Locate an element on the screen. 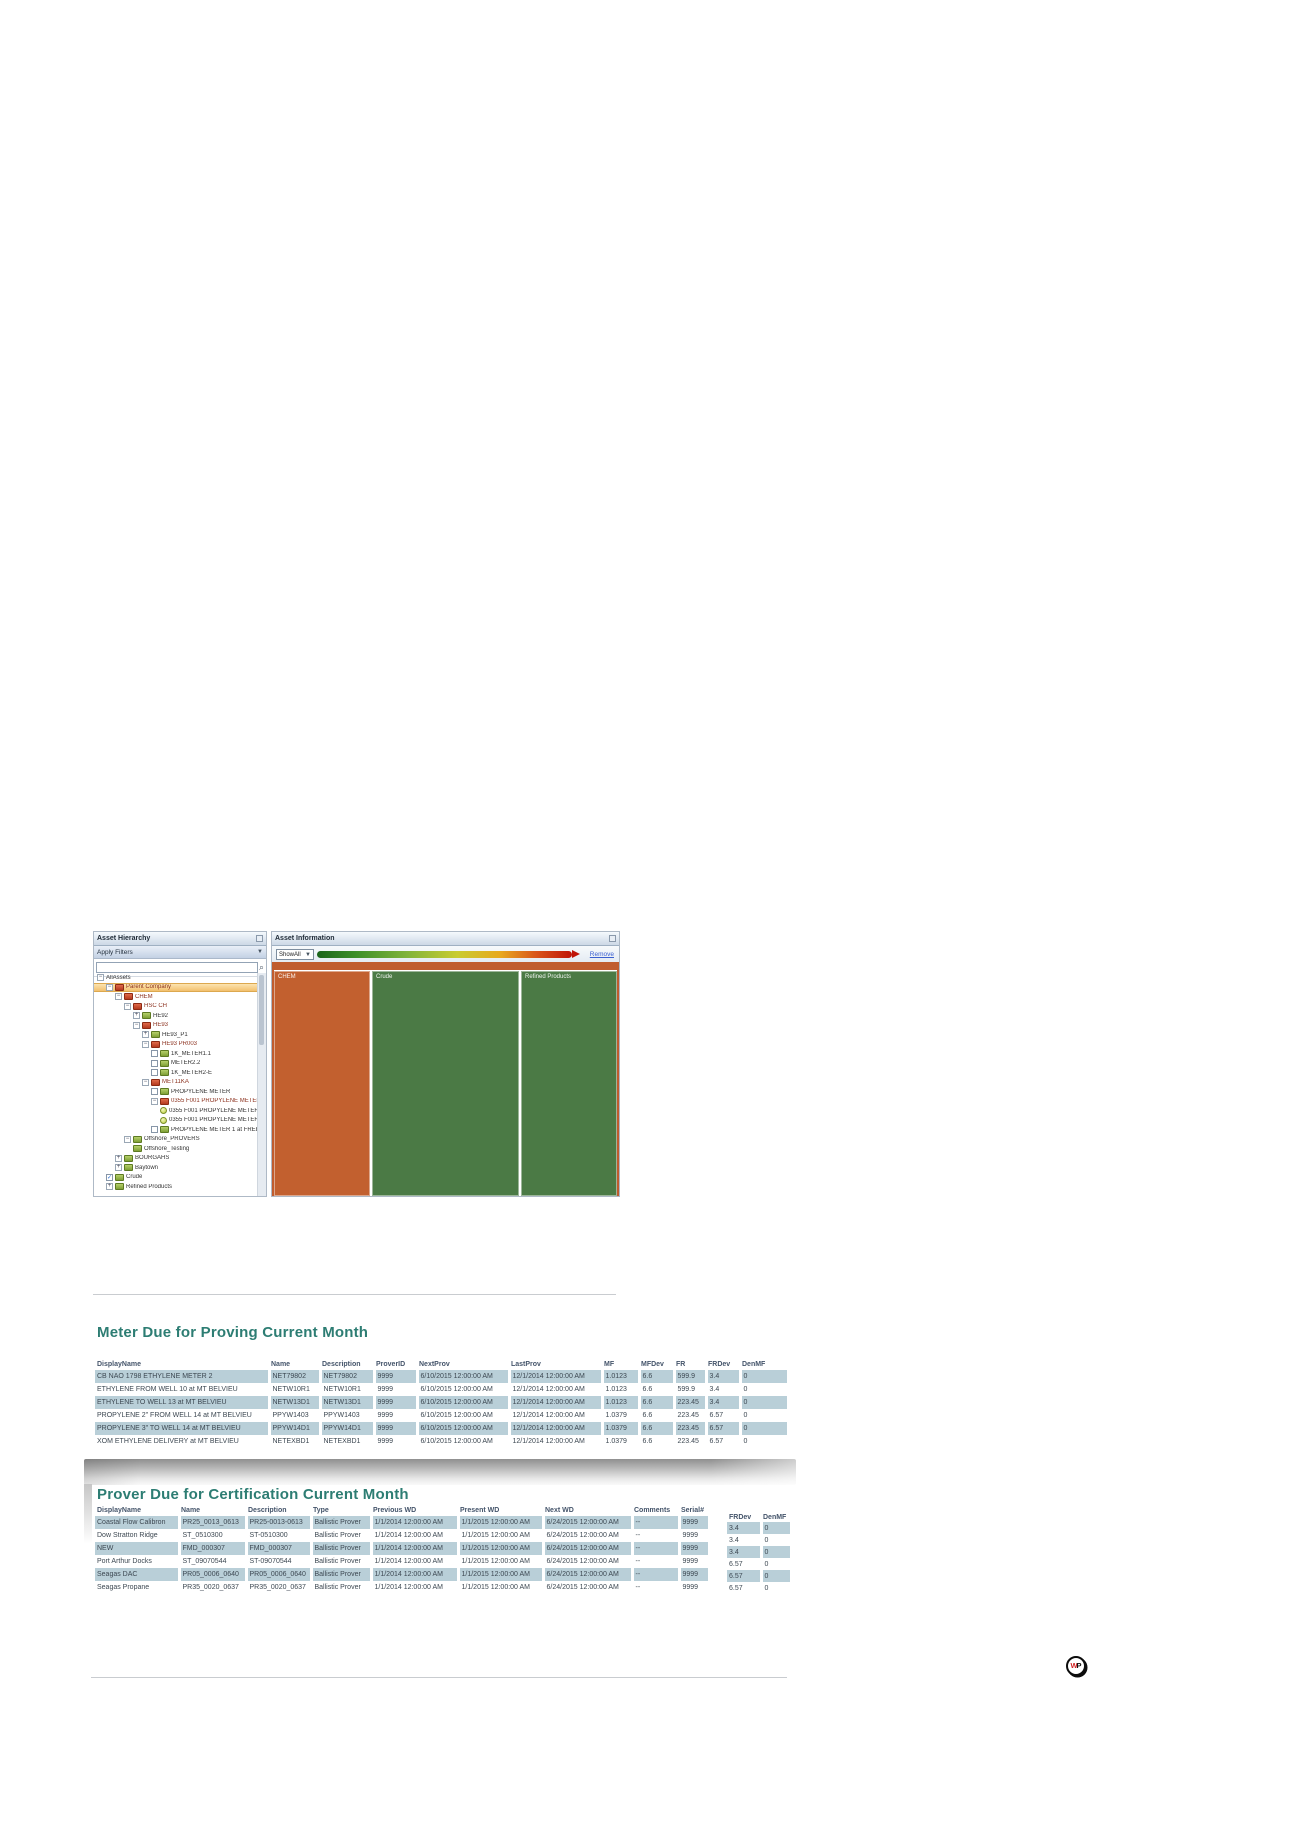  tree-item-label: BOURGAHS is located at coordinates (152, 1158).